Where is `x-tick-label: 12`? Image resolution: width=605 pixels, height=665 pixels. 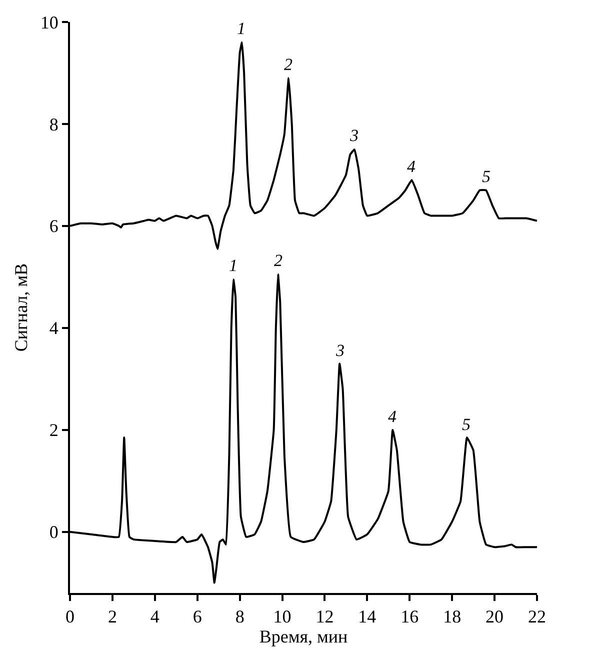
x-tick-label: 12 is located at coordinates (325, 616).